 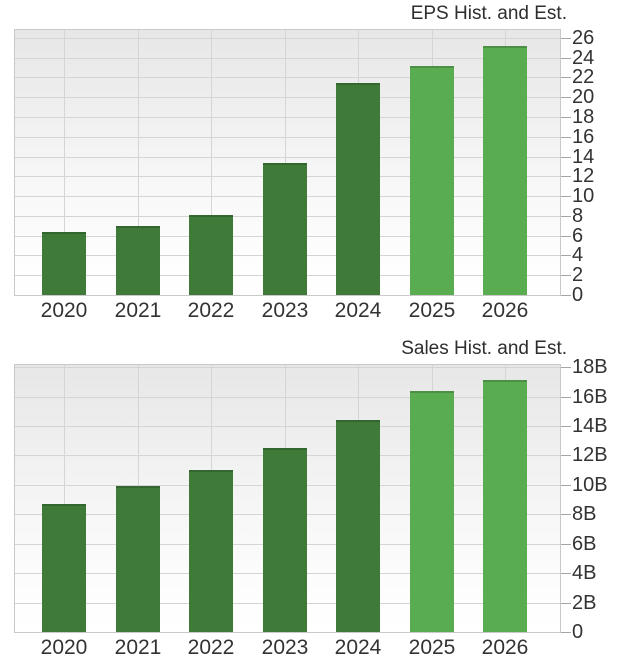 I want to click on eps-chart-title: EPS Hist. and Est., so click(x=488, y=13).